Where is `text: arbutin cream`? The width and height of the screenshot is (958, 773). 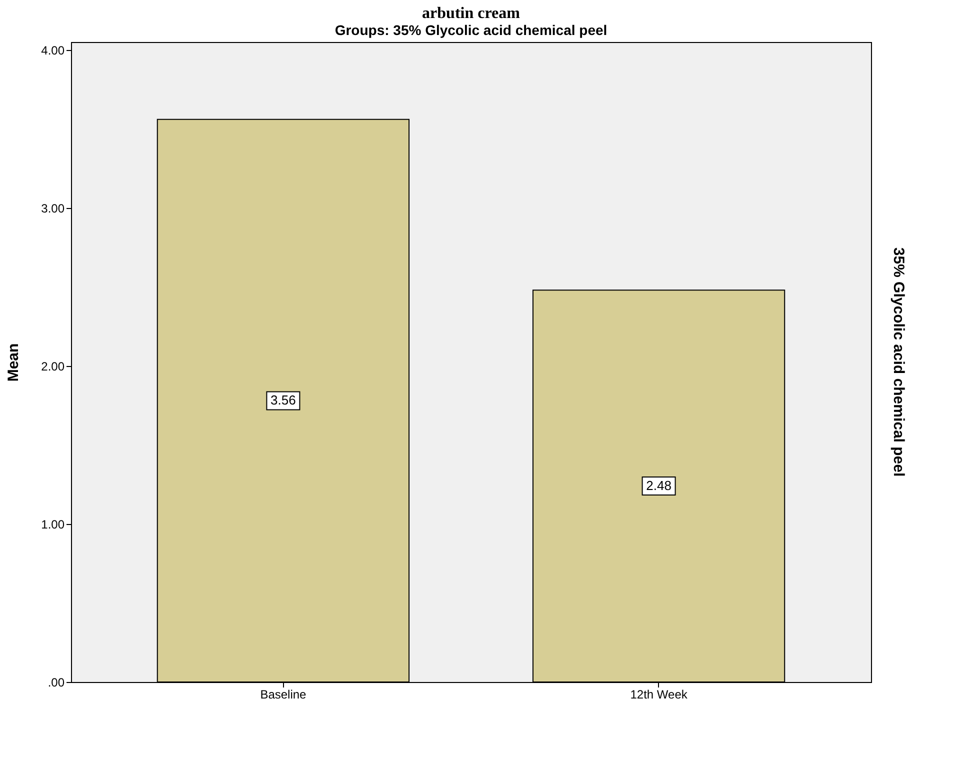
text: arbutin cream is located at coordinates (471, 13).